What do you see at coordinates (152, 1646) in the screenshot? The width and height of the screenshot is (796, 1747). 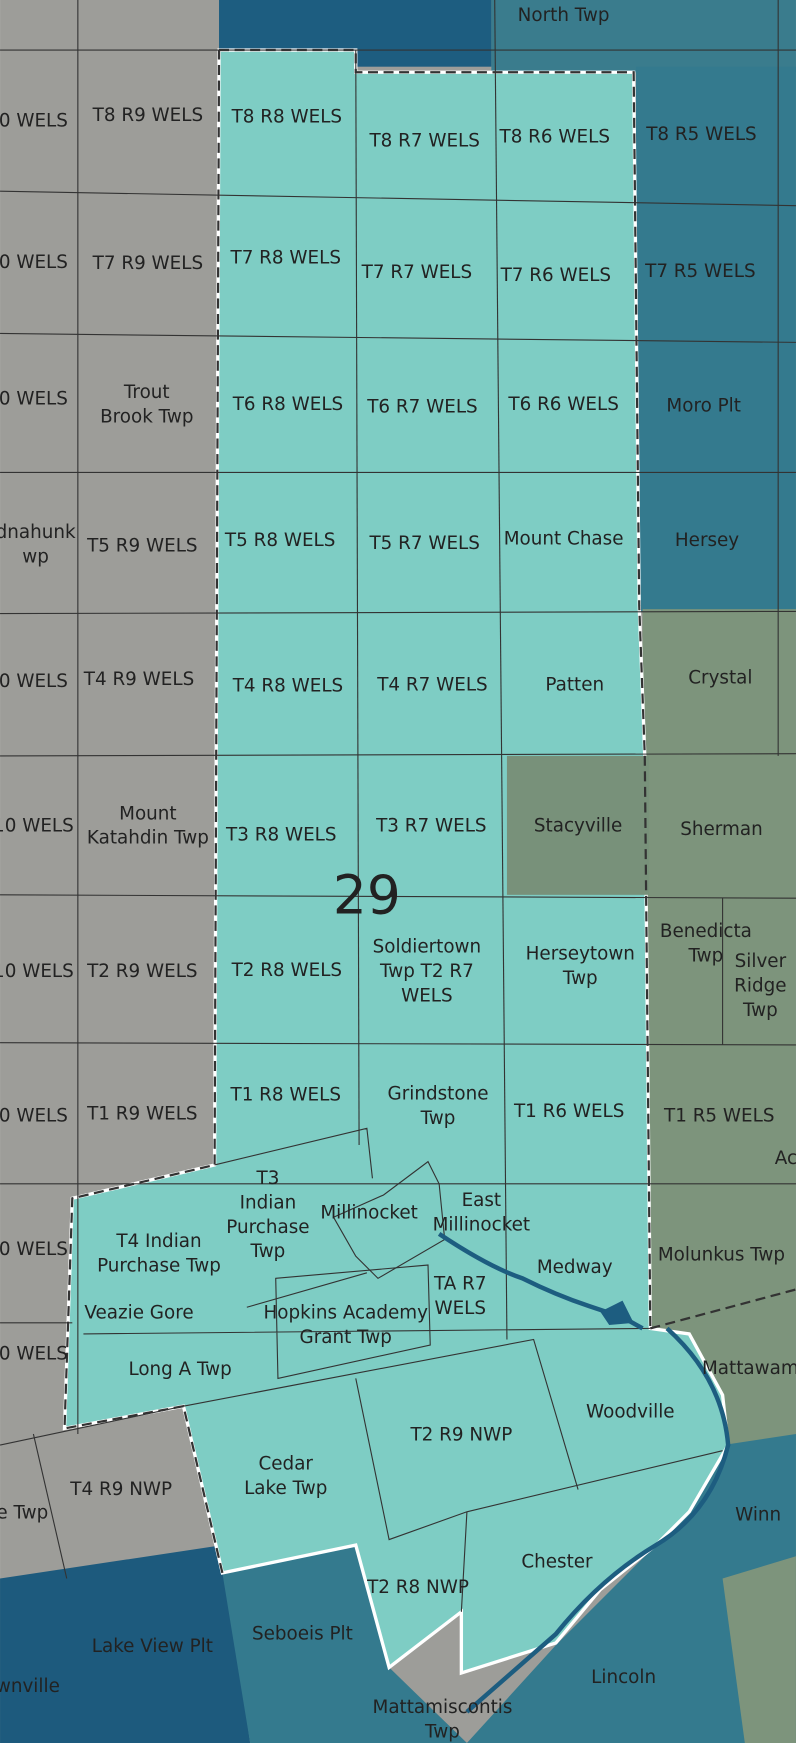 I see `region-label: Lake View Plt` at bounding box center [152, 1646].